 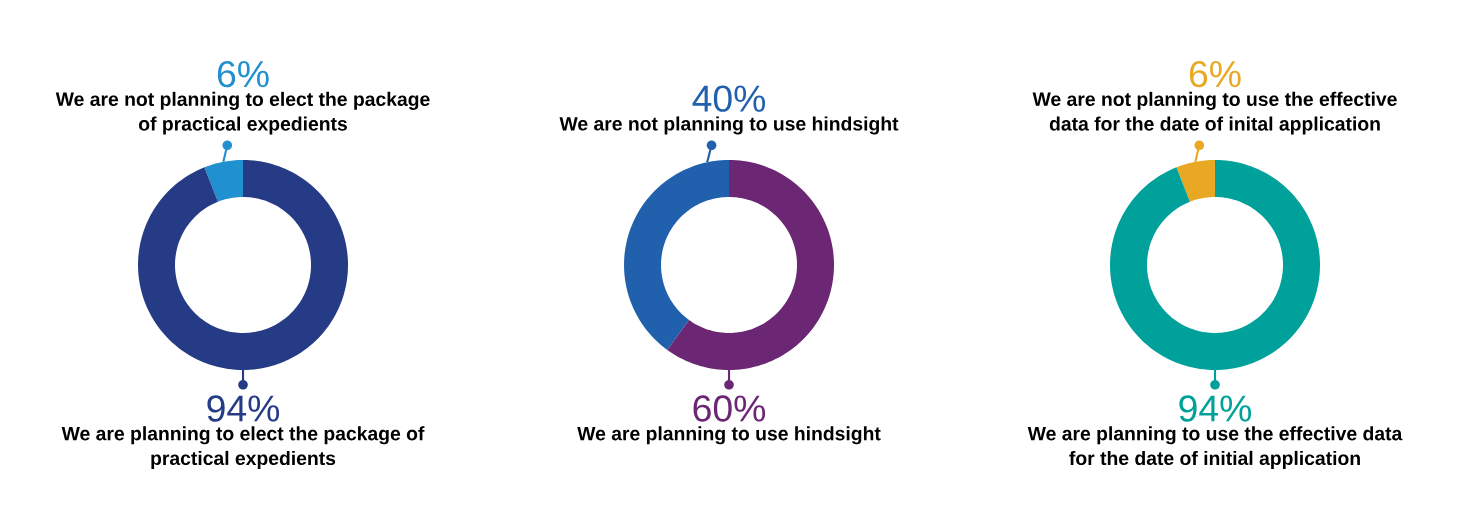 I want to click on slice-label: We are planning to use the effective data for the date of initial application, so click(x=1215, y=447).